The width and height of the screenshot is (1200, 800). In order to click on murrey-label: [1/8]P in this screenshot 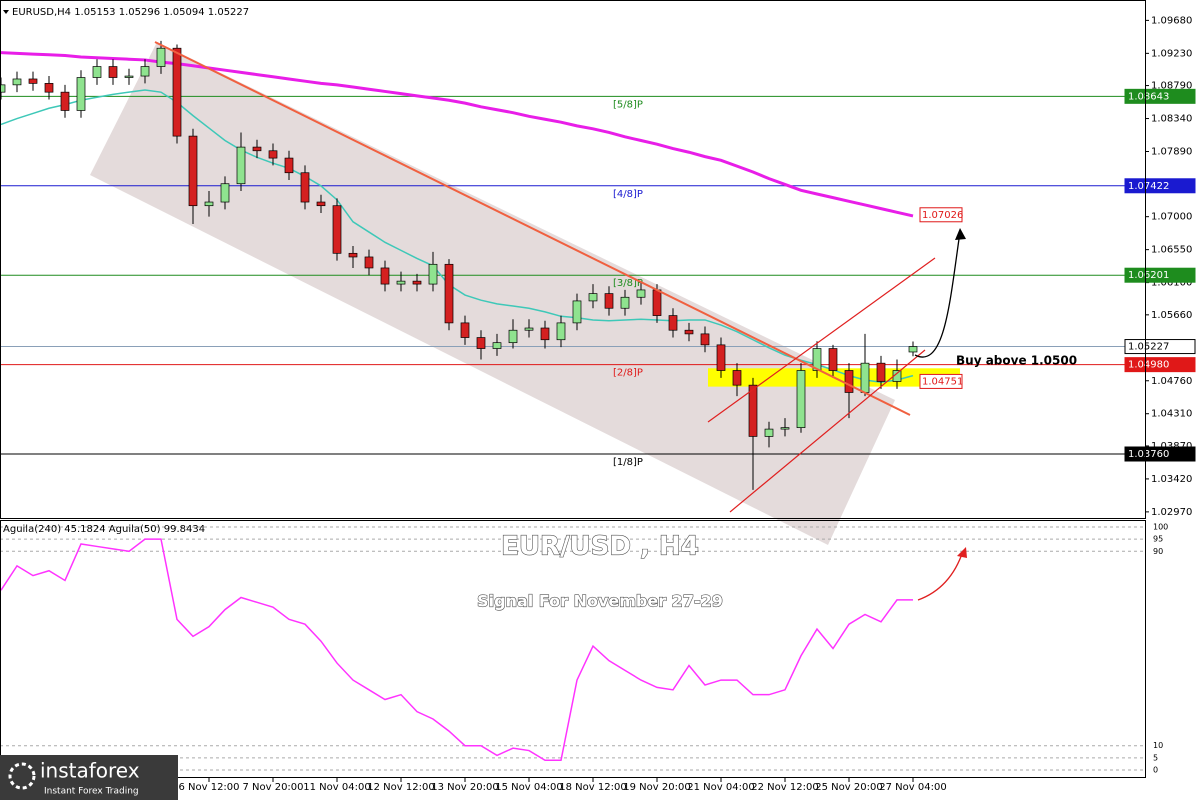, I will do `click(628, 462)`.